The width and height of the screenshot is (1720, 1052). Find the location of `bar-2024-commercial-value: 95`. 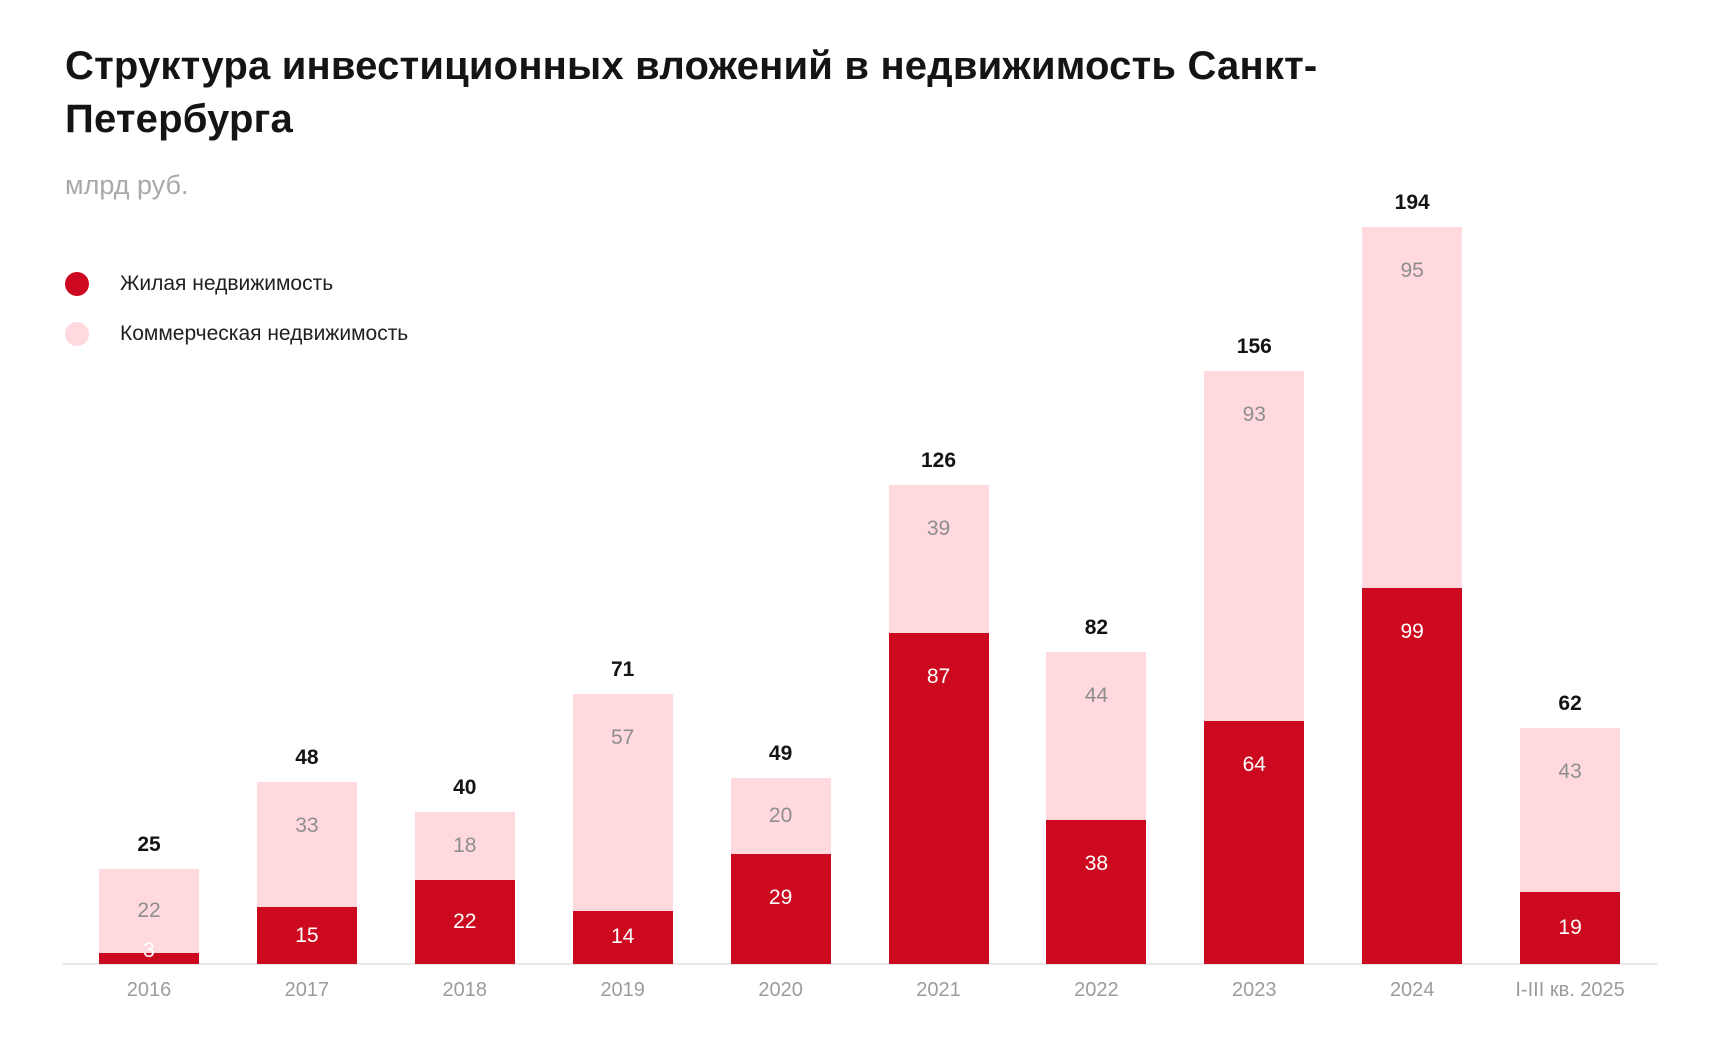

bar-2024-commercial-value: 95 is located at coordinates (1412, 270).